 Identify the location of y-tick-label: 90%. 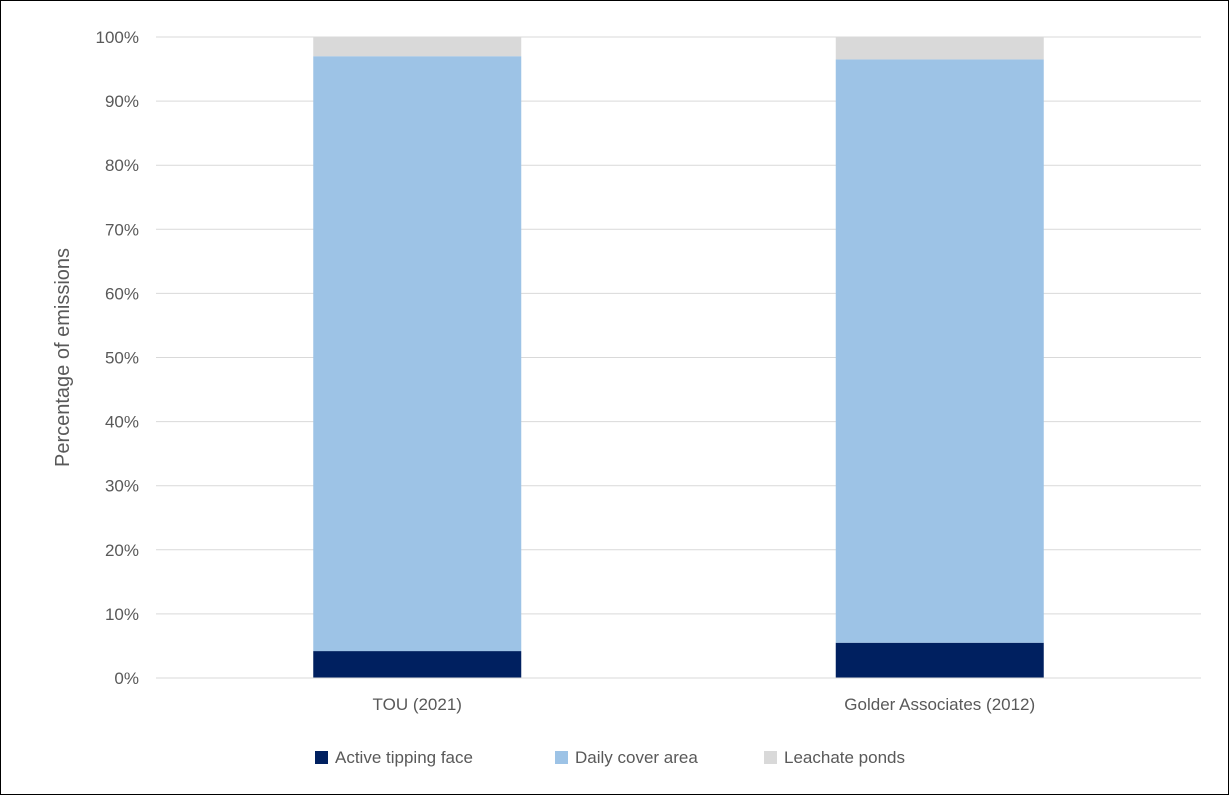
(122, 101).